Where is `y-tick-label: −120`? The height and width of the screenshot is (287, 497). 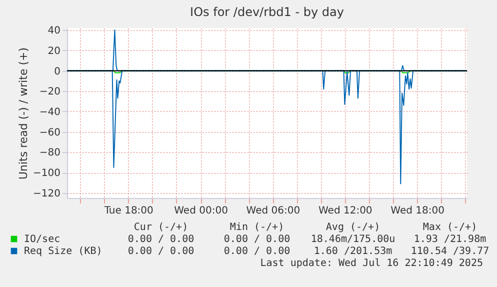
y-tick-label: −120 is located at coordinates (46, 194).